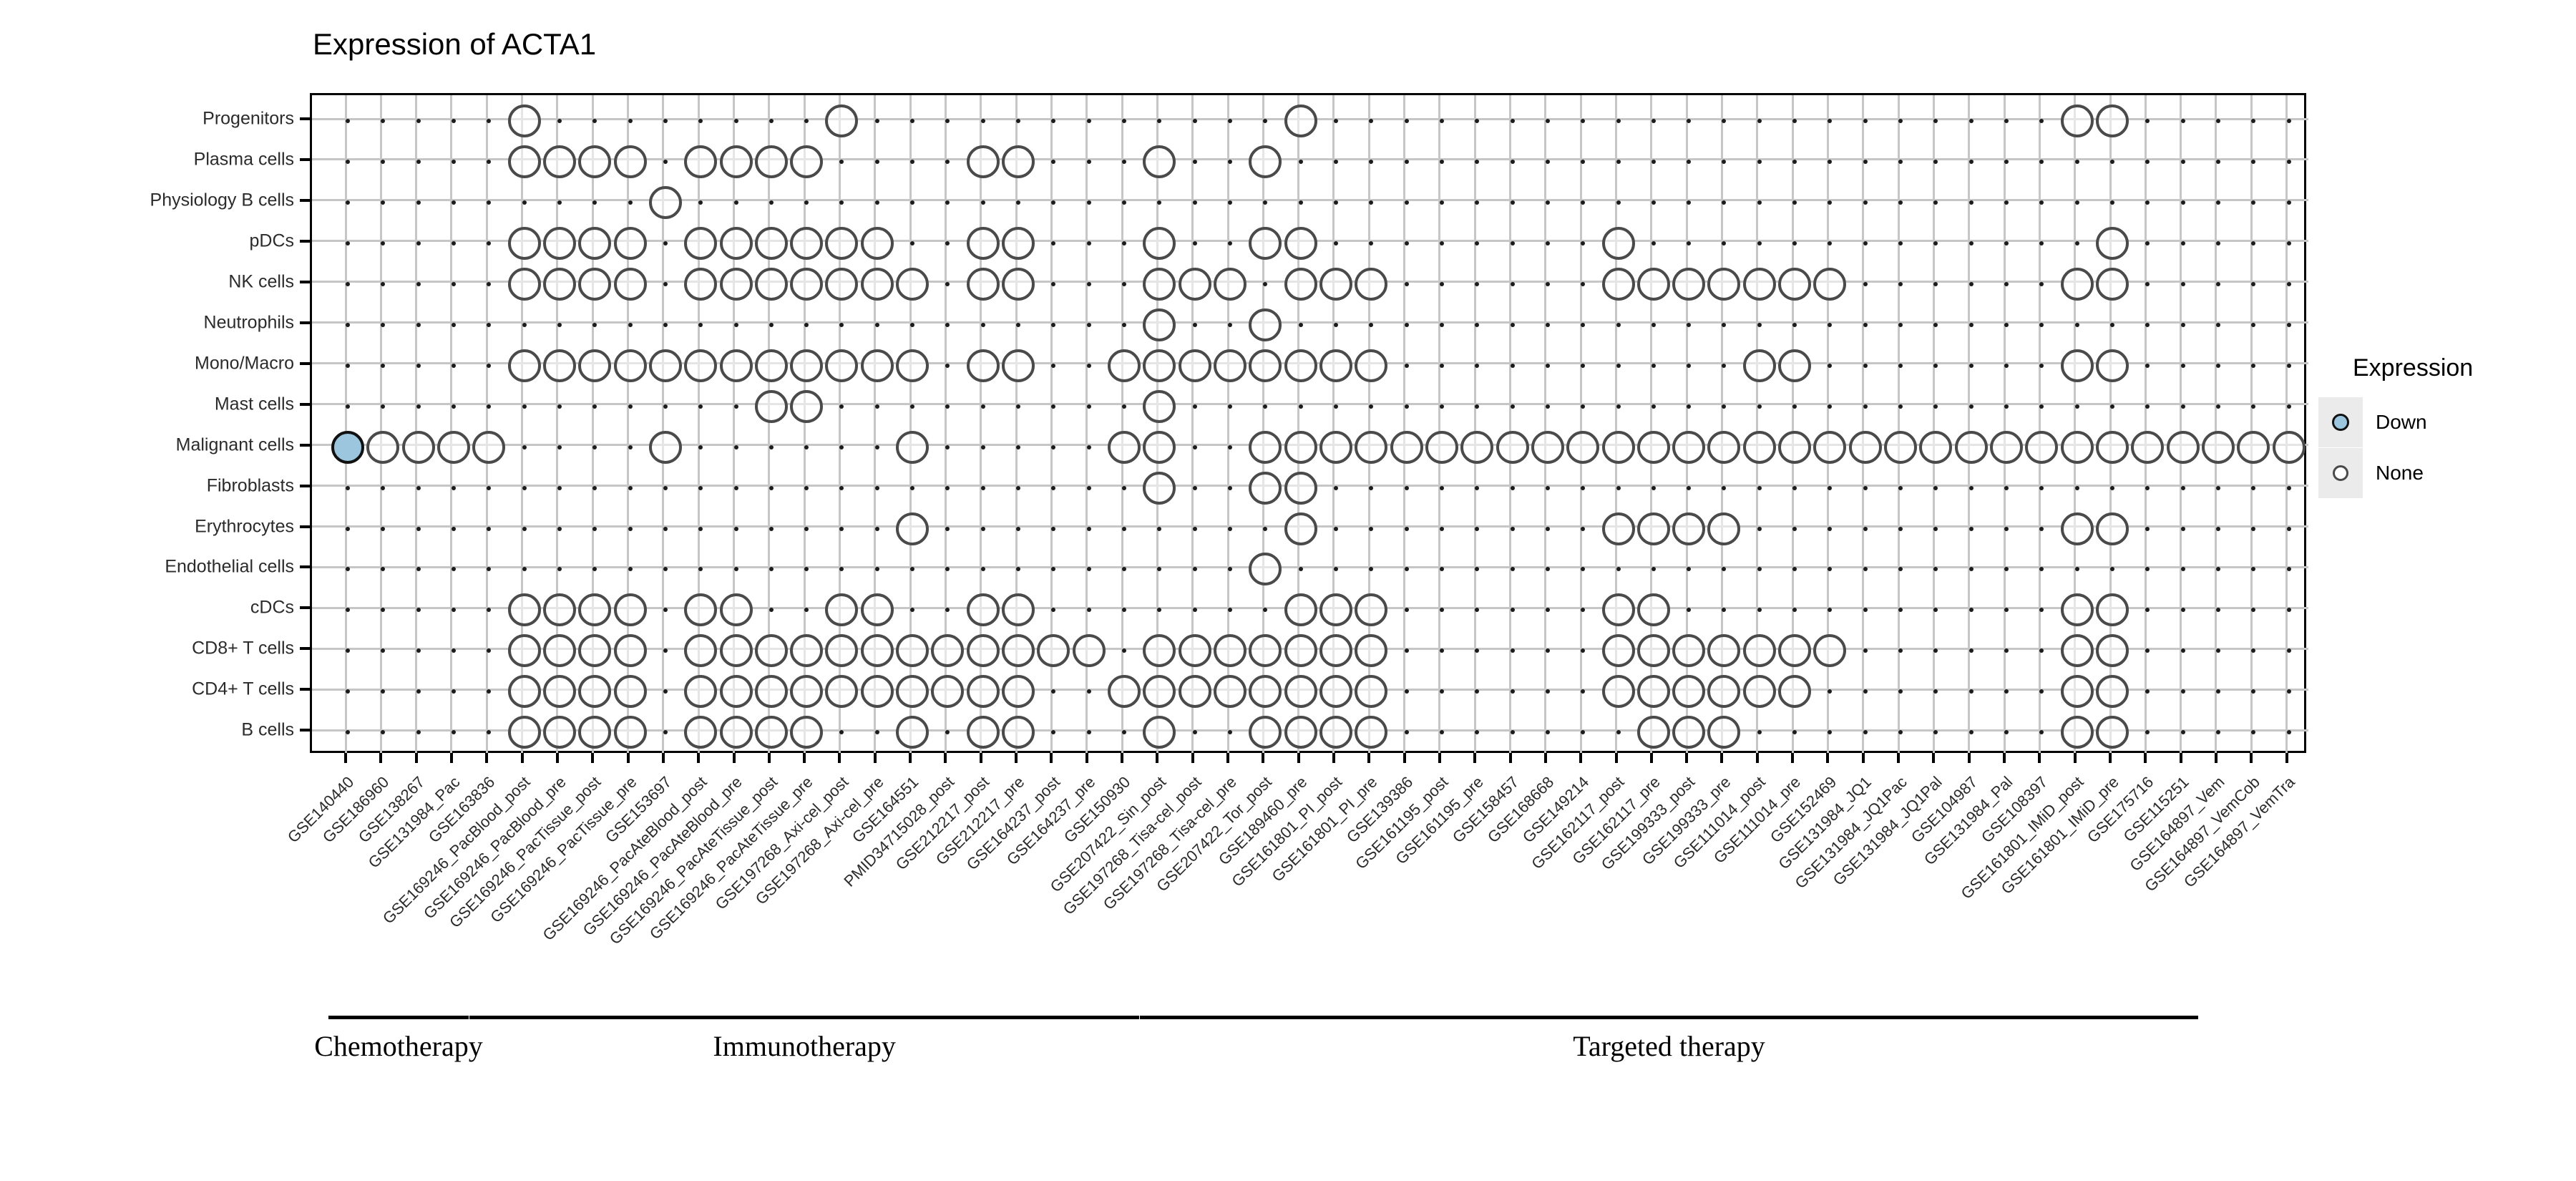 Image resolution: width=2576 pixels, height=1181 pixels. I want to click on gridline-horizontal, so click(1310, 404).